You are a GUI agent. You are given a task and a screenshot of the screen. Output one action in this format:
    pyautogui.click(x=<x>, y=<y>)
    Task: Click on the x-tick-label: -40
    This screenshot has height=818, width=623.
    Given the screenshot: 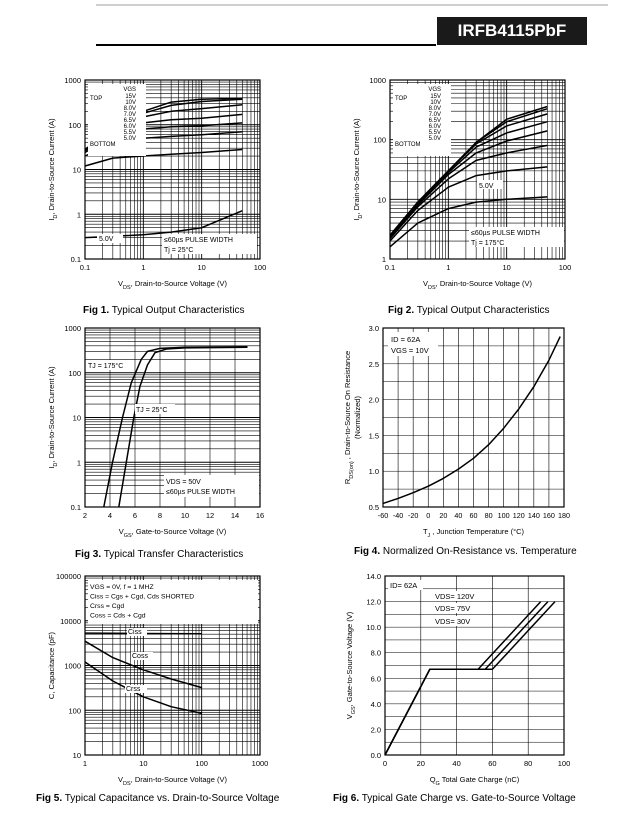 What is the action you would take?
    pyautogui.click(x=398, y=515)
    